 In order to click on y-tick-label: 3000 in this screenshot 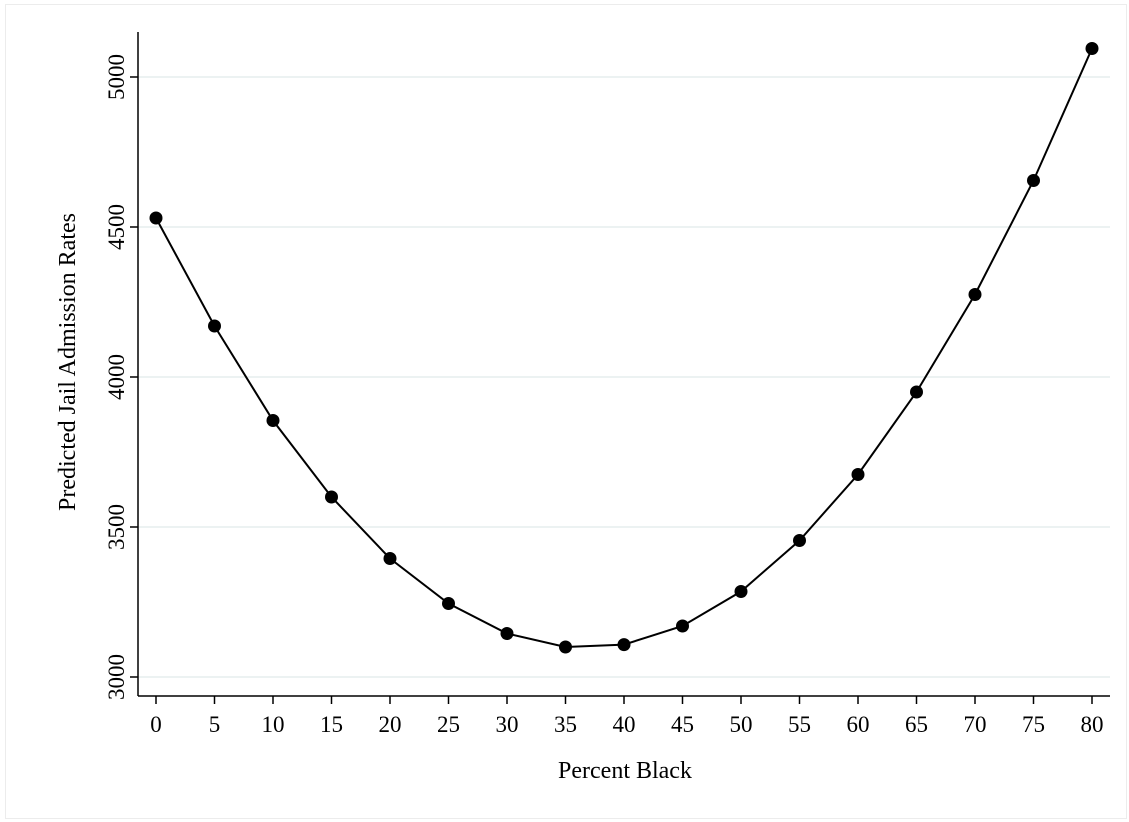, I will do `click(116, 677)`.